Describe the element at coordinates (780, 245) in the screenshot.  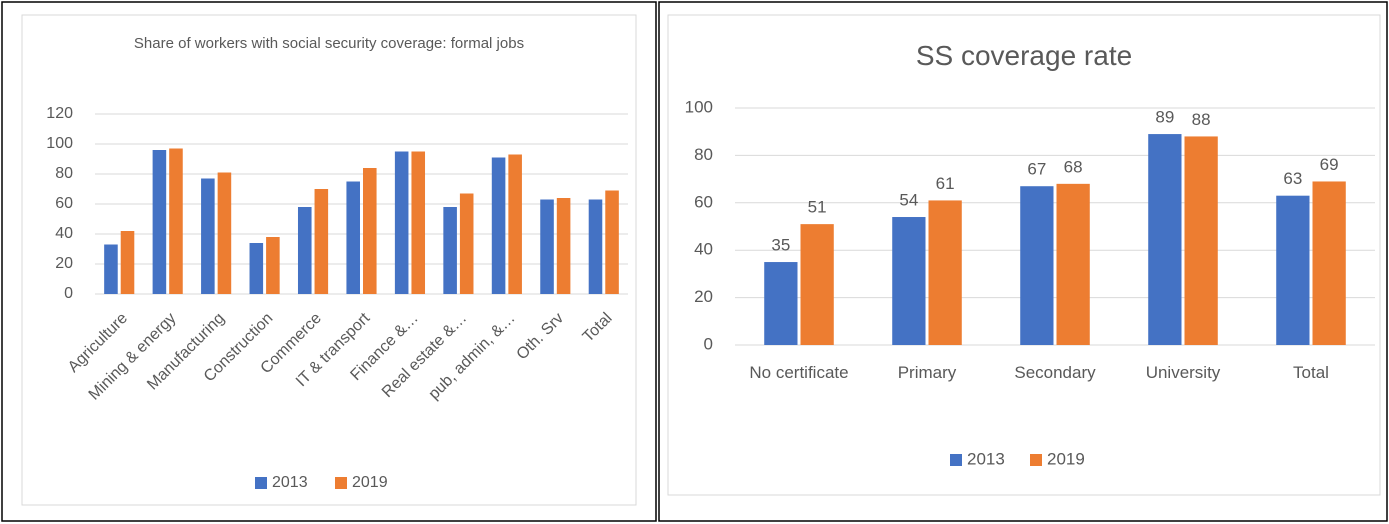
I see `data-label: 35` at that location.